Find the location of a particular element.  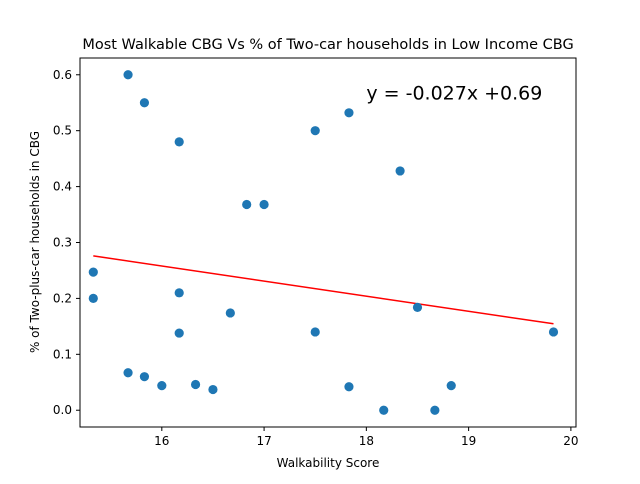

y-tick-label: 0.5 is located at coordinates (62, 131).